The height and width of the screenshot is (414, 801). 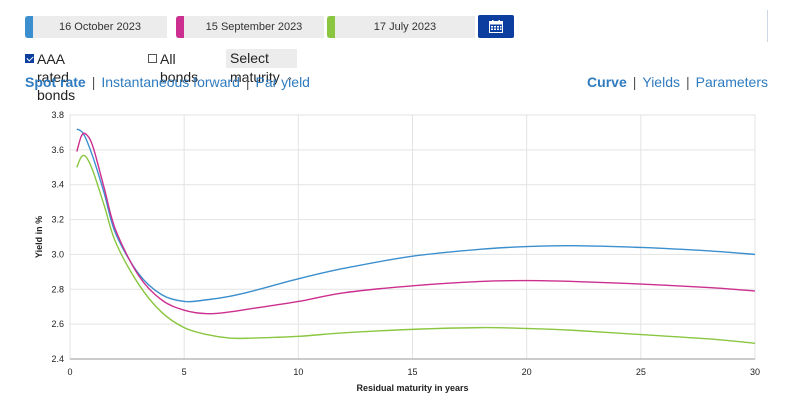 What do you see at coordinates (55, 82) in the screenshot?
I see `link-spot-rate: Spot rate` at bounding box center [55, 82].